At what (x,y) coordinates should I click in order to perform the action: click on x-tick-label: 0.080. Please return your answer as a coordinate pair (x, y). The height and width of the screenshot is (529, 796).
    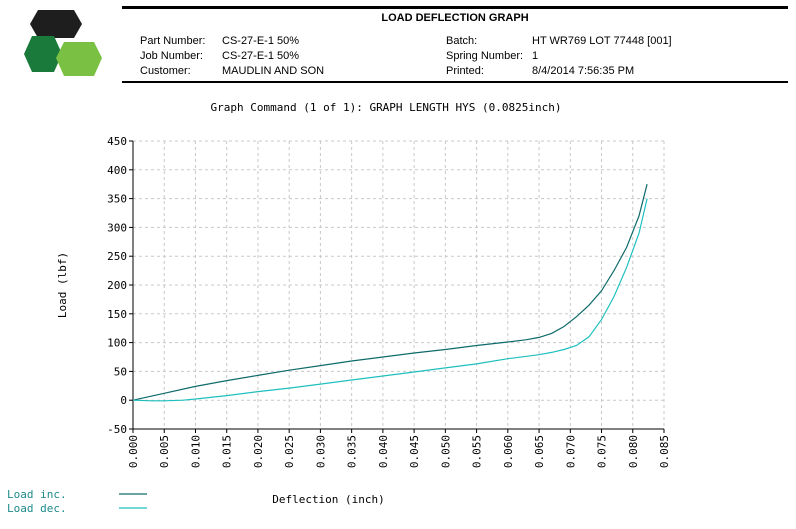
    Looking at the image, I should click on (633, 451).